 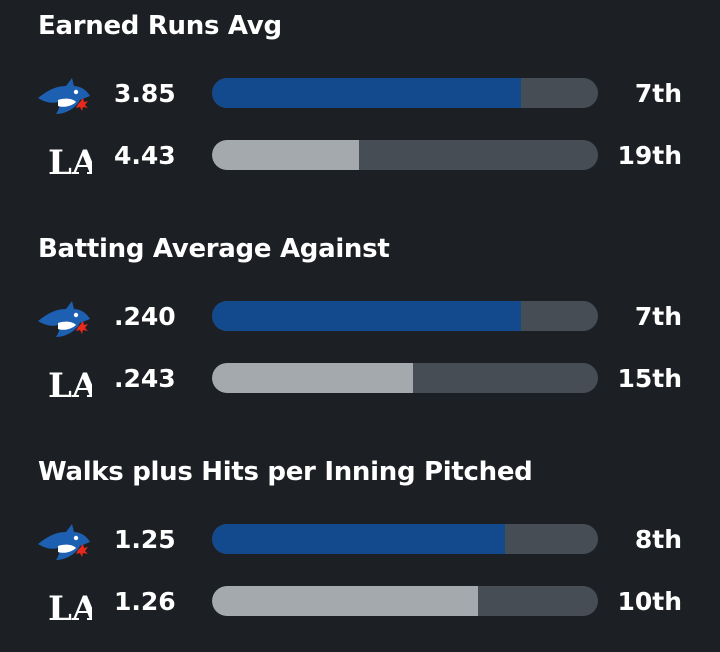 What do you see at coordinates (145, 316) in the screenshot?
I see `stat-value: .240` at bounding box center [145, 316].